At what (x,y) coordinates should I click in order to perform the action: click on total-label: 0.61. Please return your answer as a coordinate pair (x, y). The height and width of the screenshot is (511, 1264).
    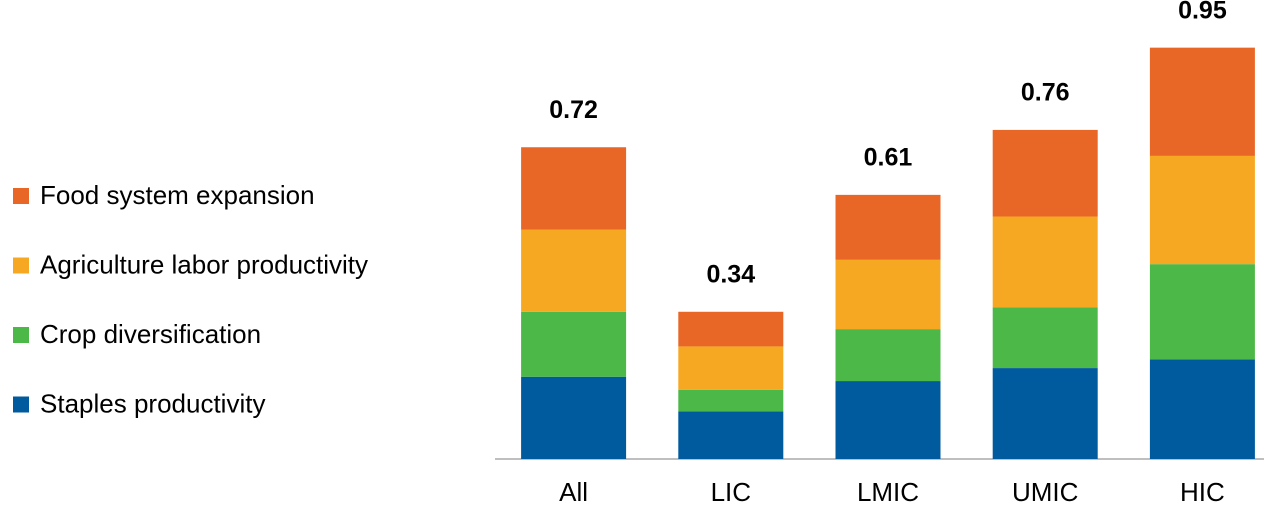
    Looking at the image, I should click on (888, 157).